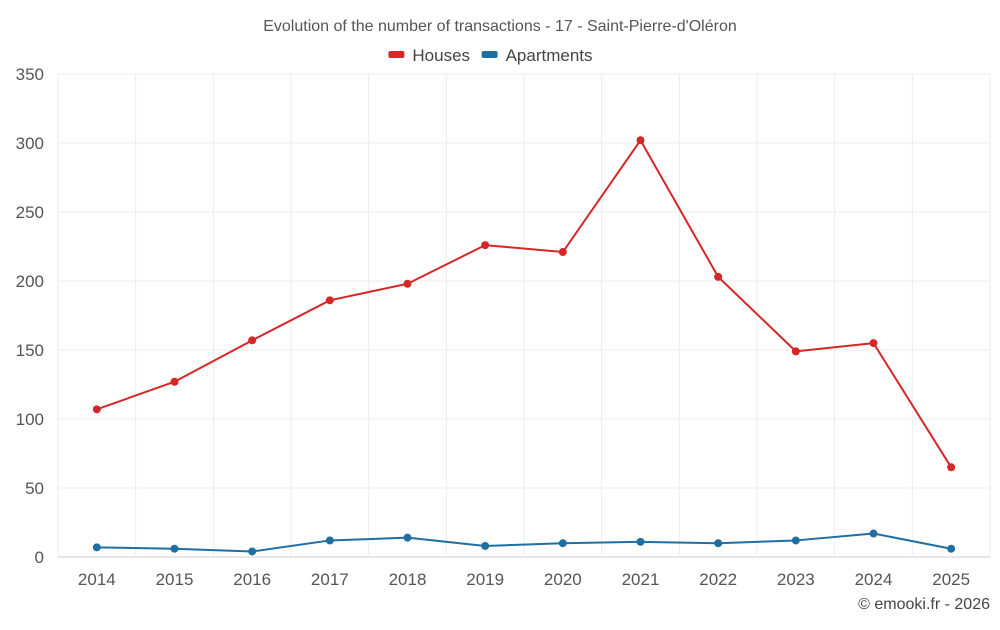 This screenshot has height=630, width=1000. Describe the element at coordinates (874, 579) in the screenshot. I see `x-tick-label: 2024` at that location.